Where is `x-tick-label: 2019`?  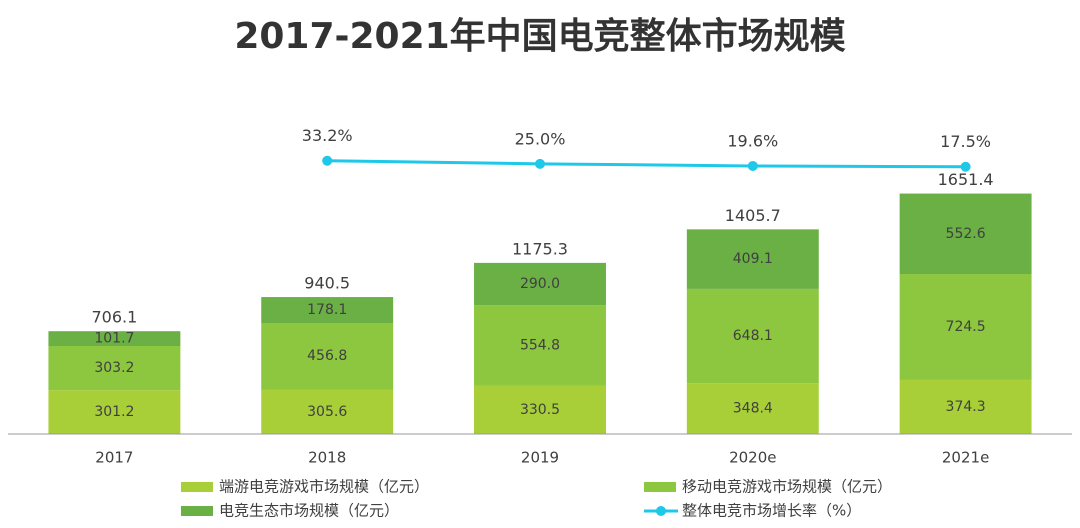 x-tick-label: 2019 is located at coordinates (540, 458).